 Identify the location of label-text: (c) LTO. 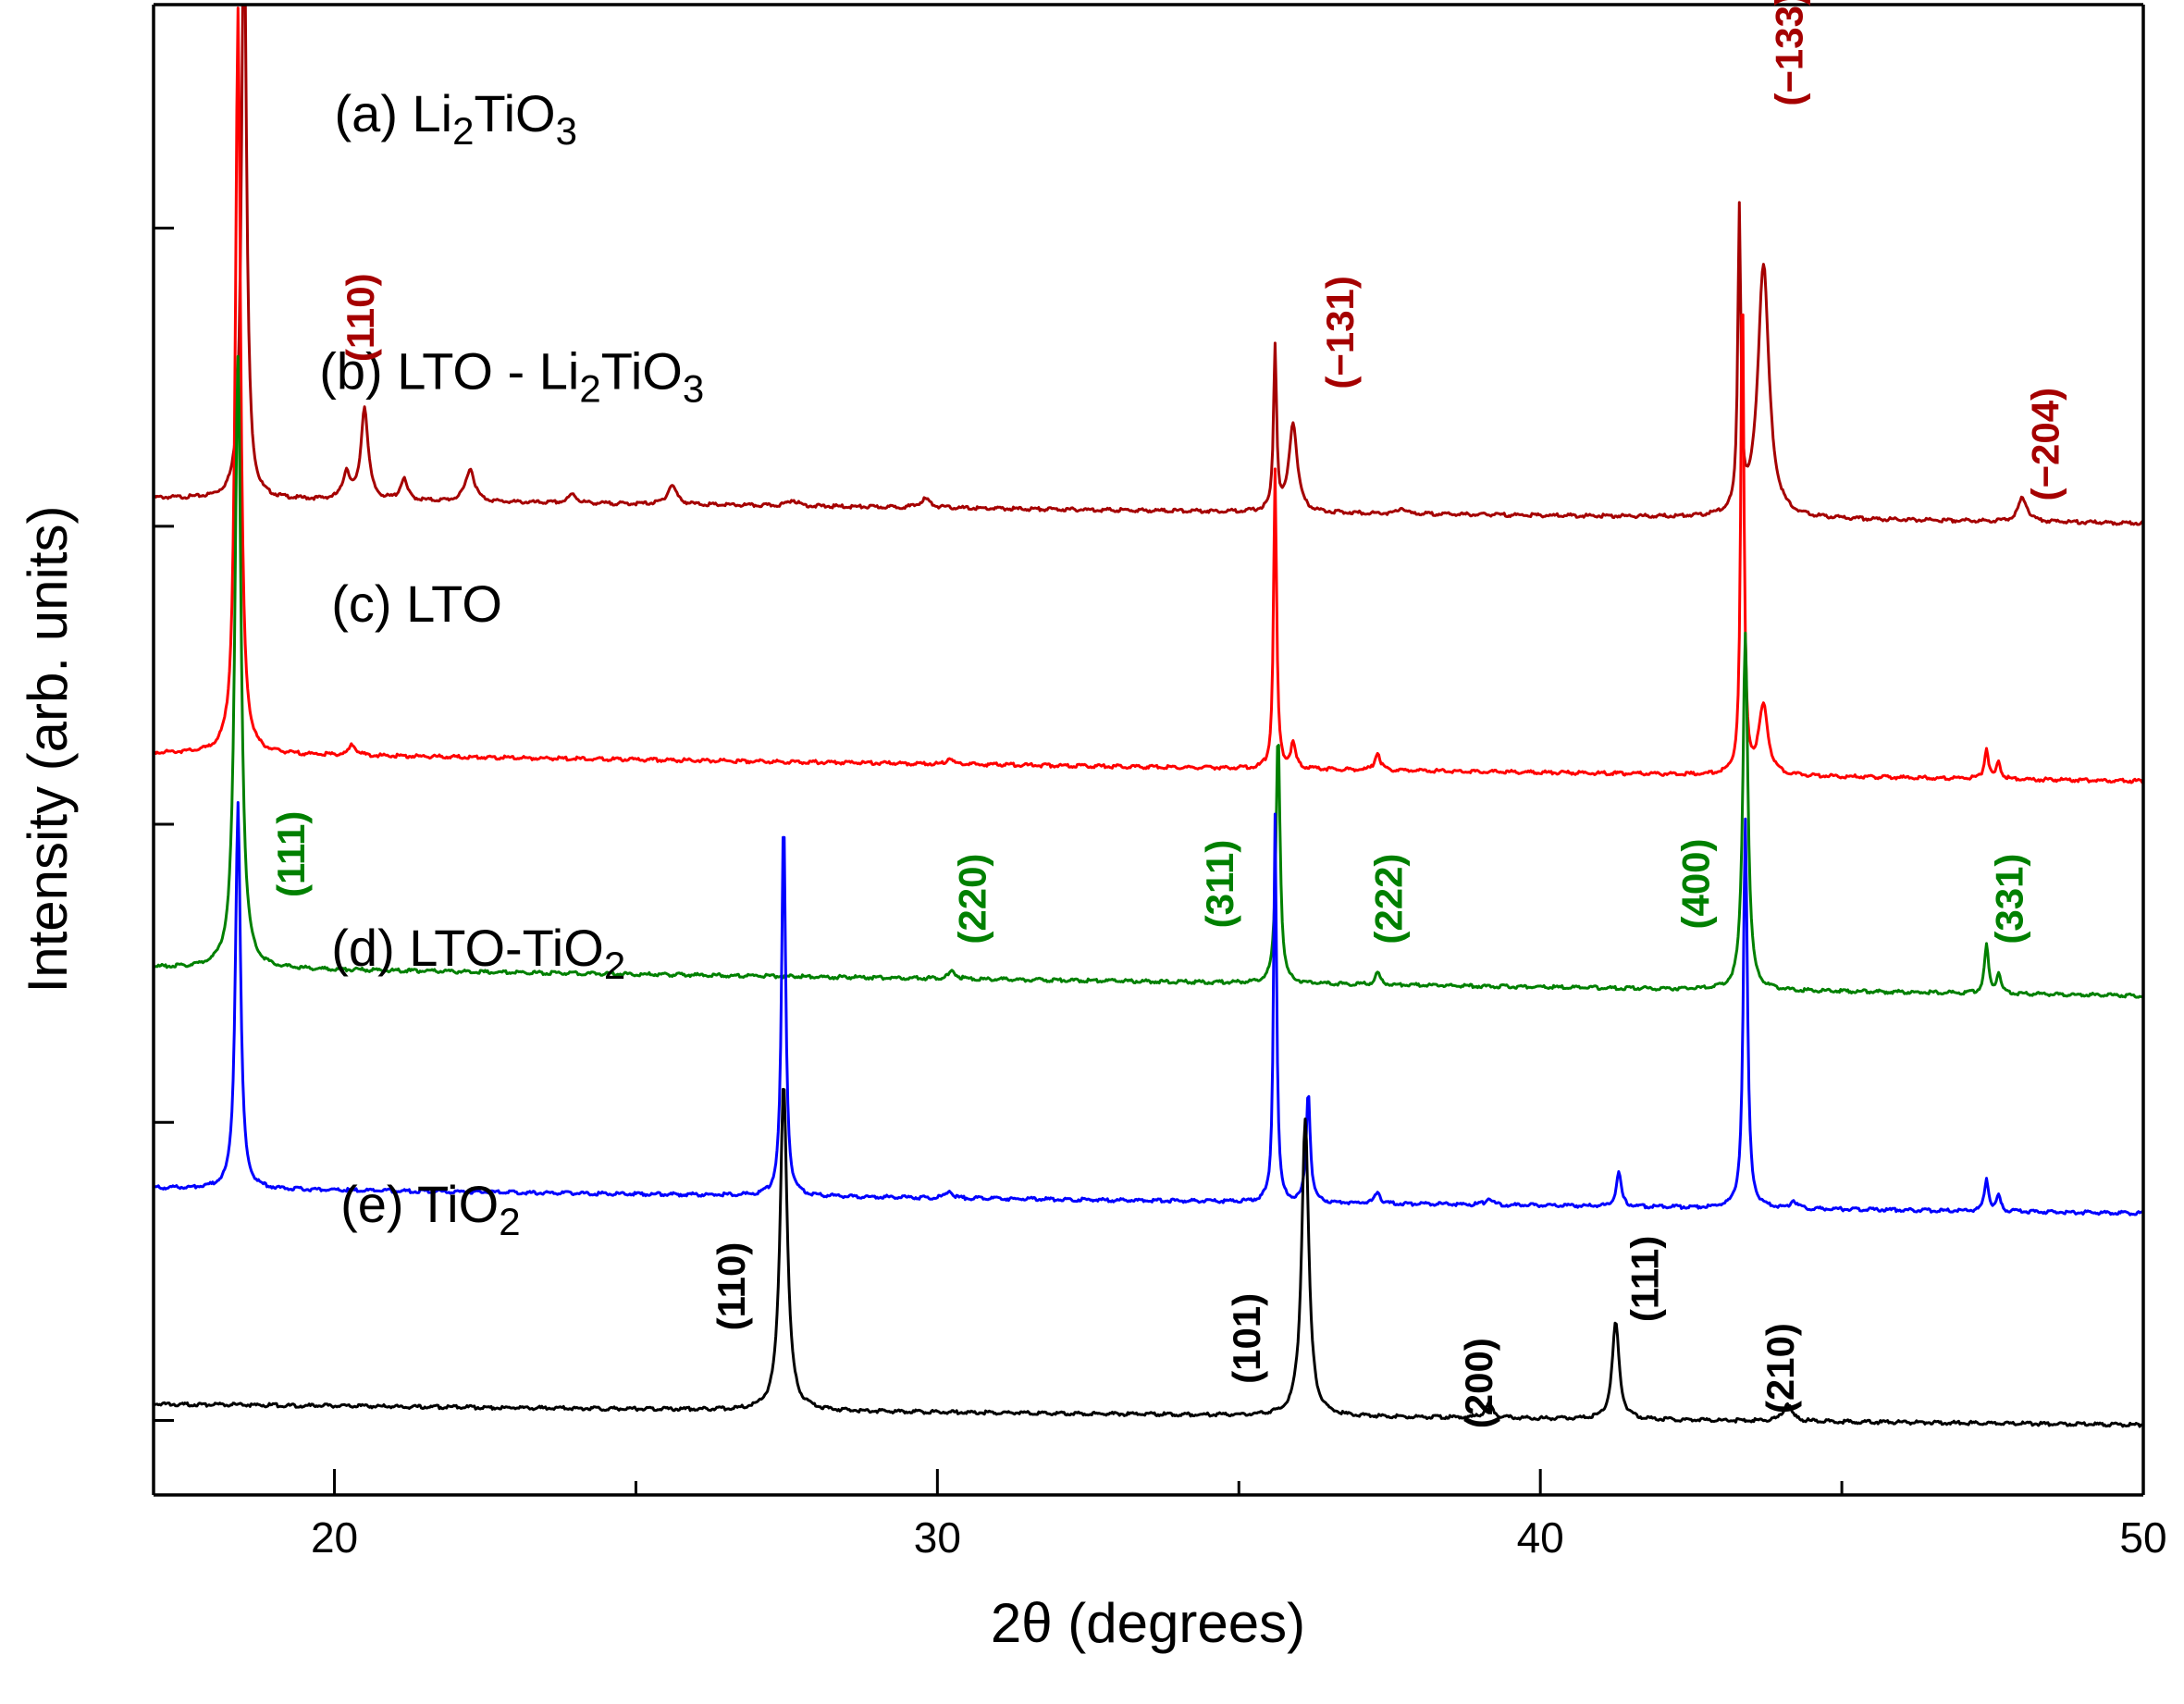
(416, 603).